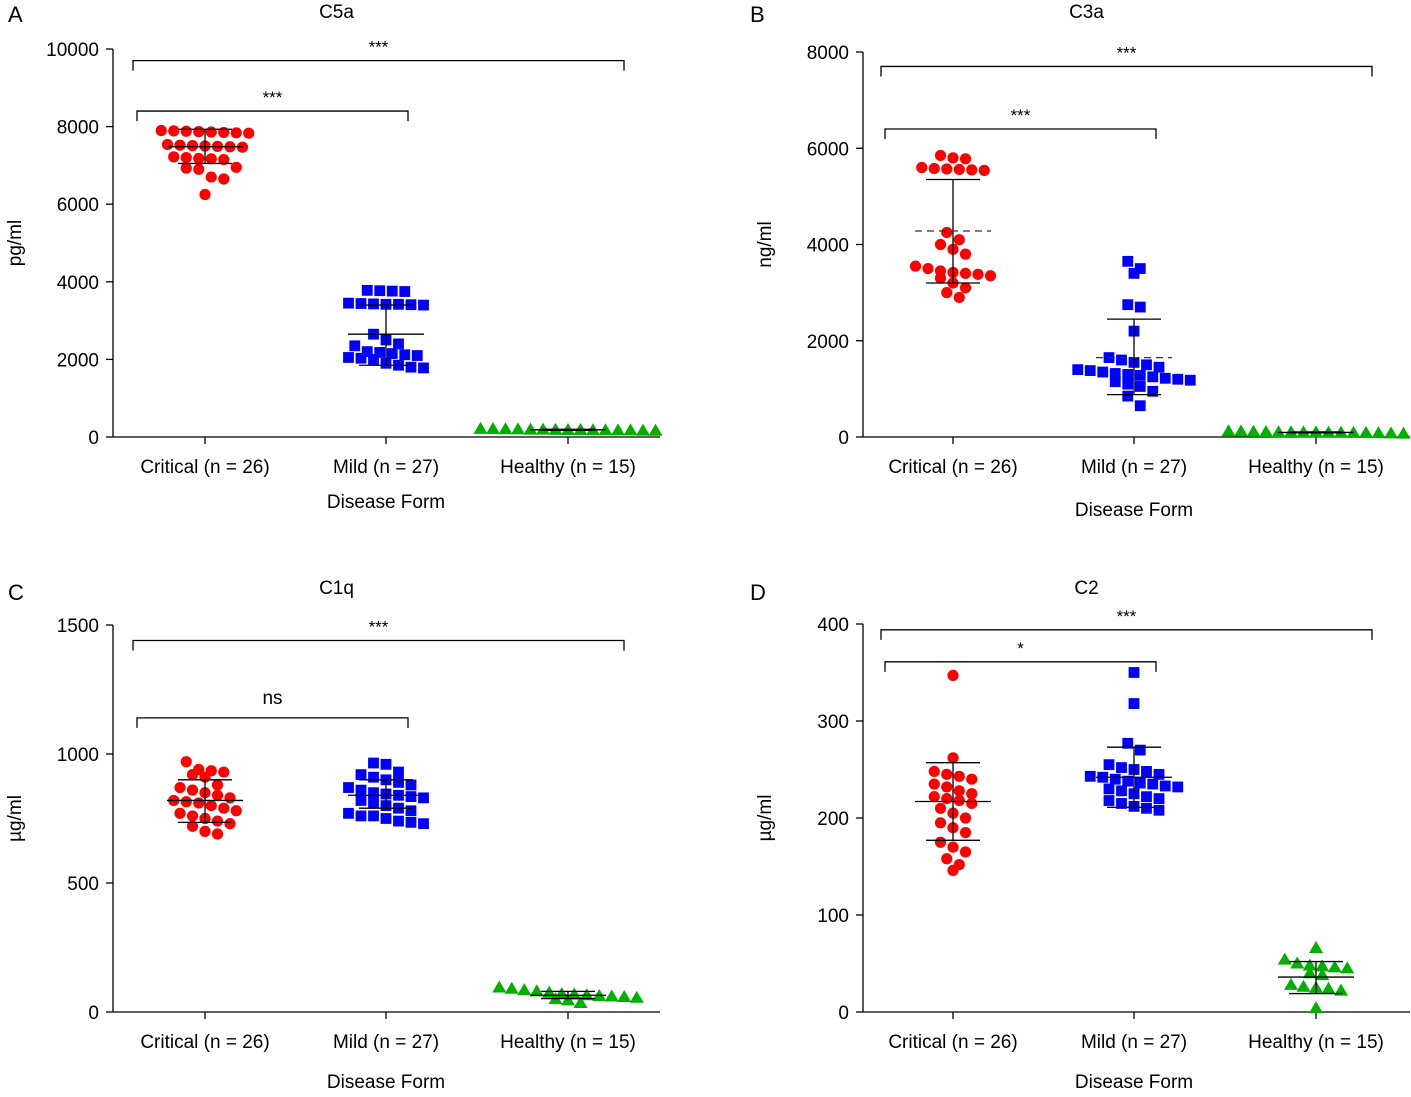 The height and width of the screenshot is (1097, 1411). What do you see at coordinates (1086, 12) in the screenshot?
I see `chart-title: C3a` at bounding box center [1086, 12].